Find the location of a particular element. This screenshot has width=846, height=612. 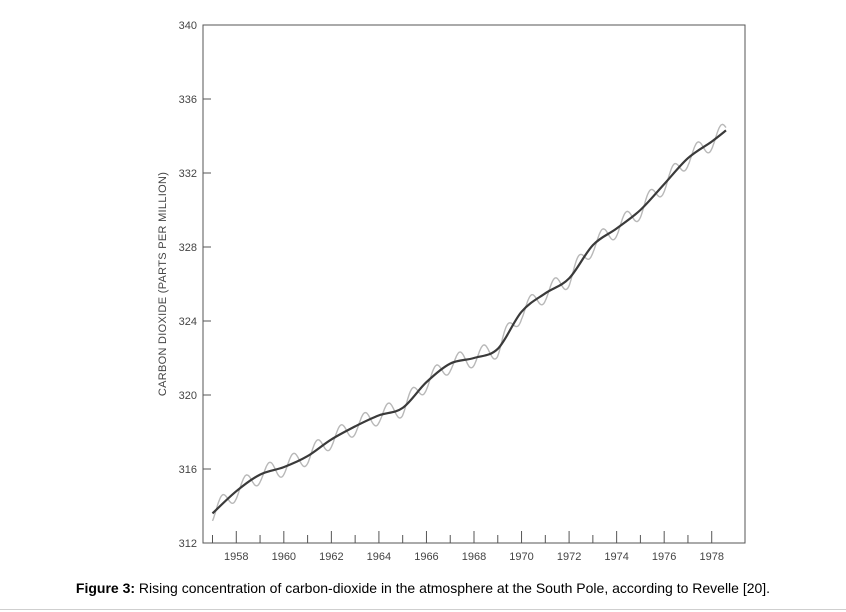

x-tick-label: 1964 is located at coordinates (379, 557).